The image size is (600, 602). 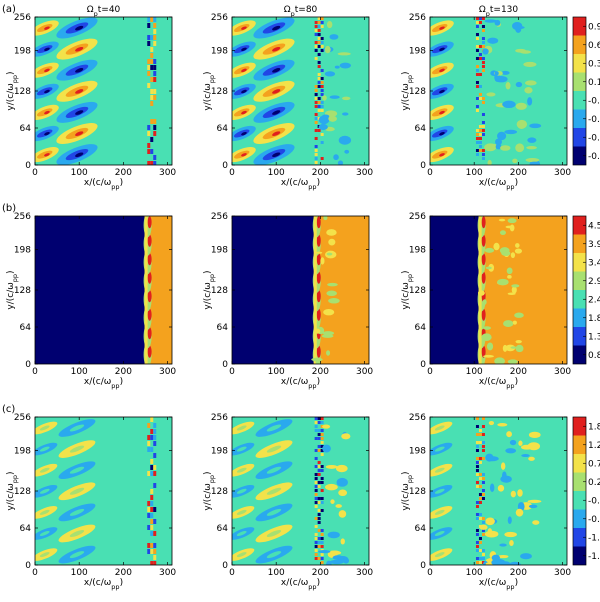 What do you see at coordinates (594, 538) in the screenshot?
I see `colorbar-tick-label: -1.29` at bounding box center [594, 538].